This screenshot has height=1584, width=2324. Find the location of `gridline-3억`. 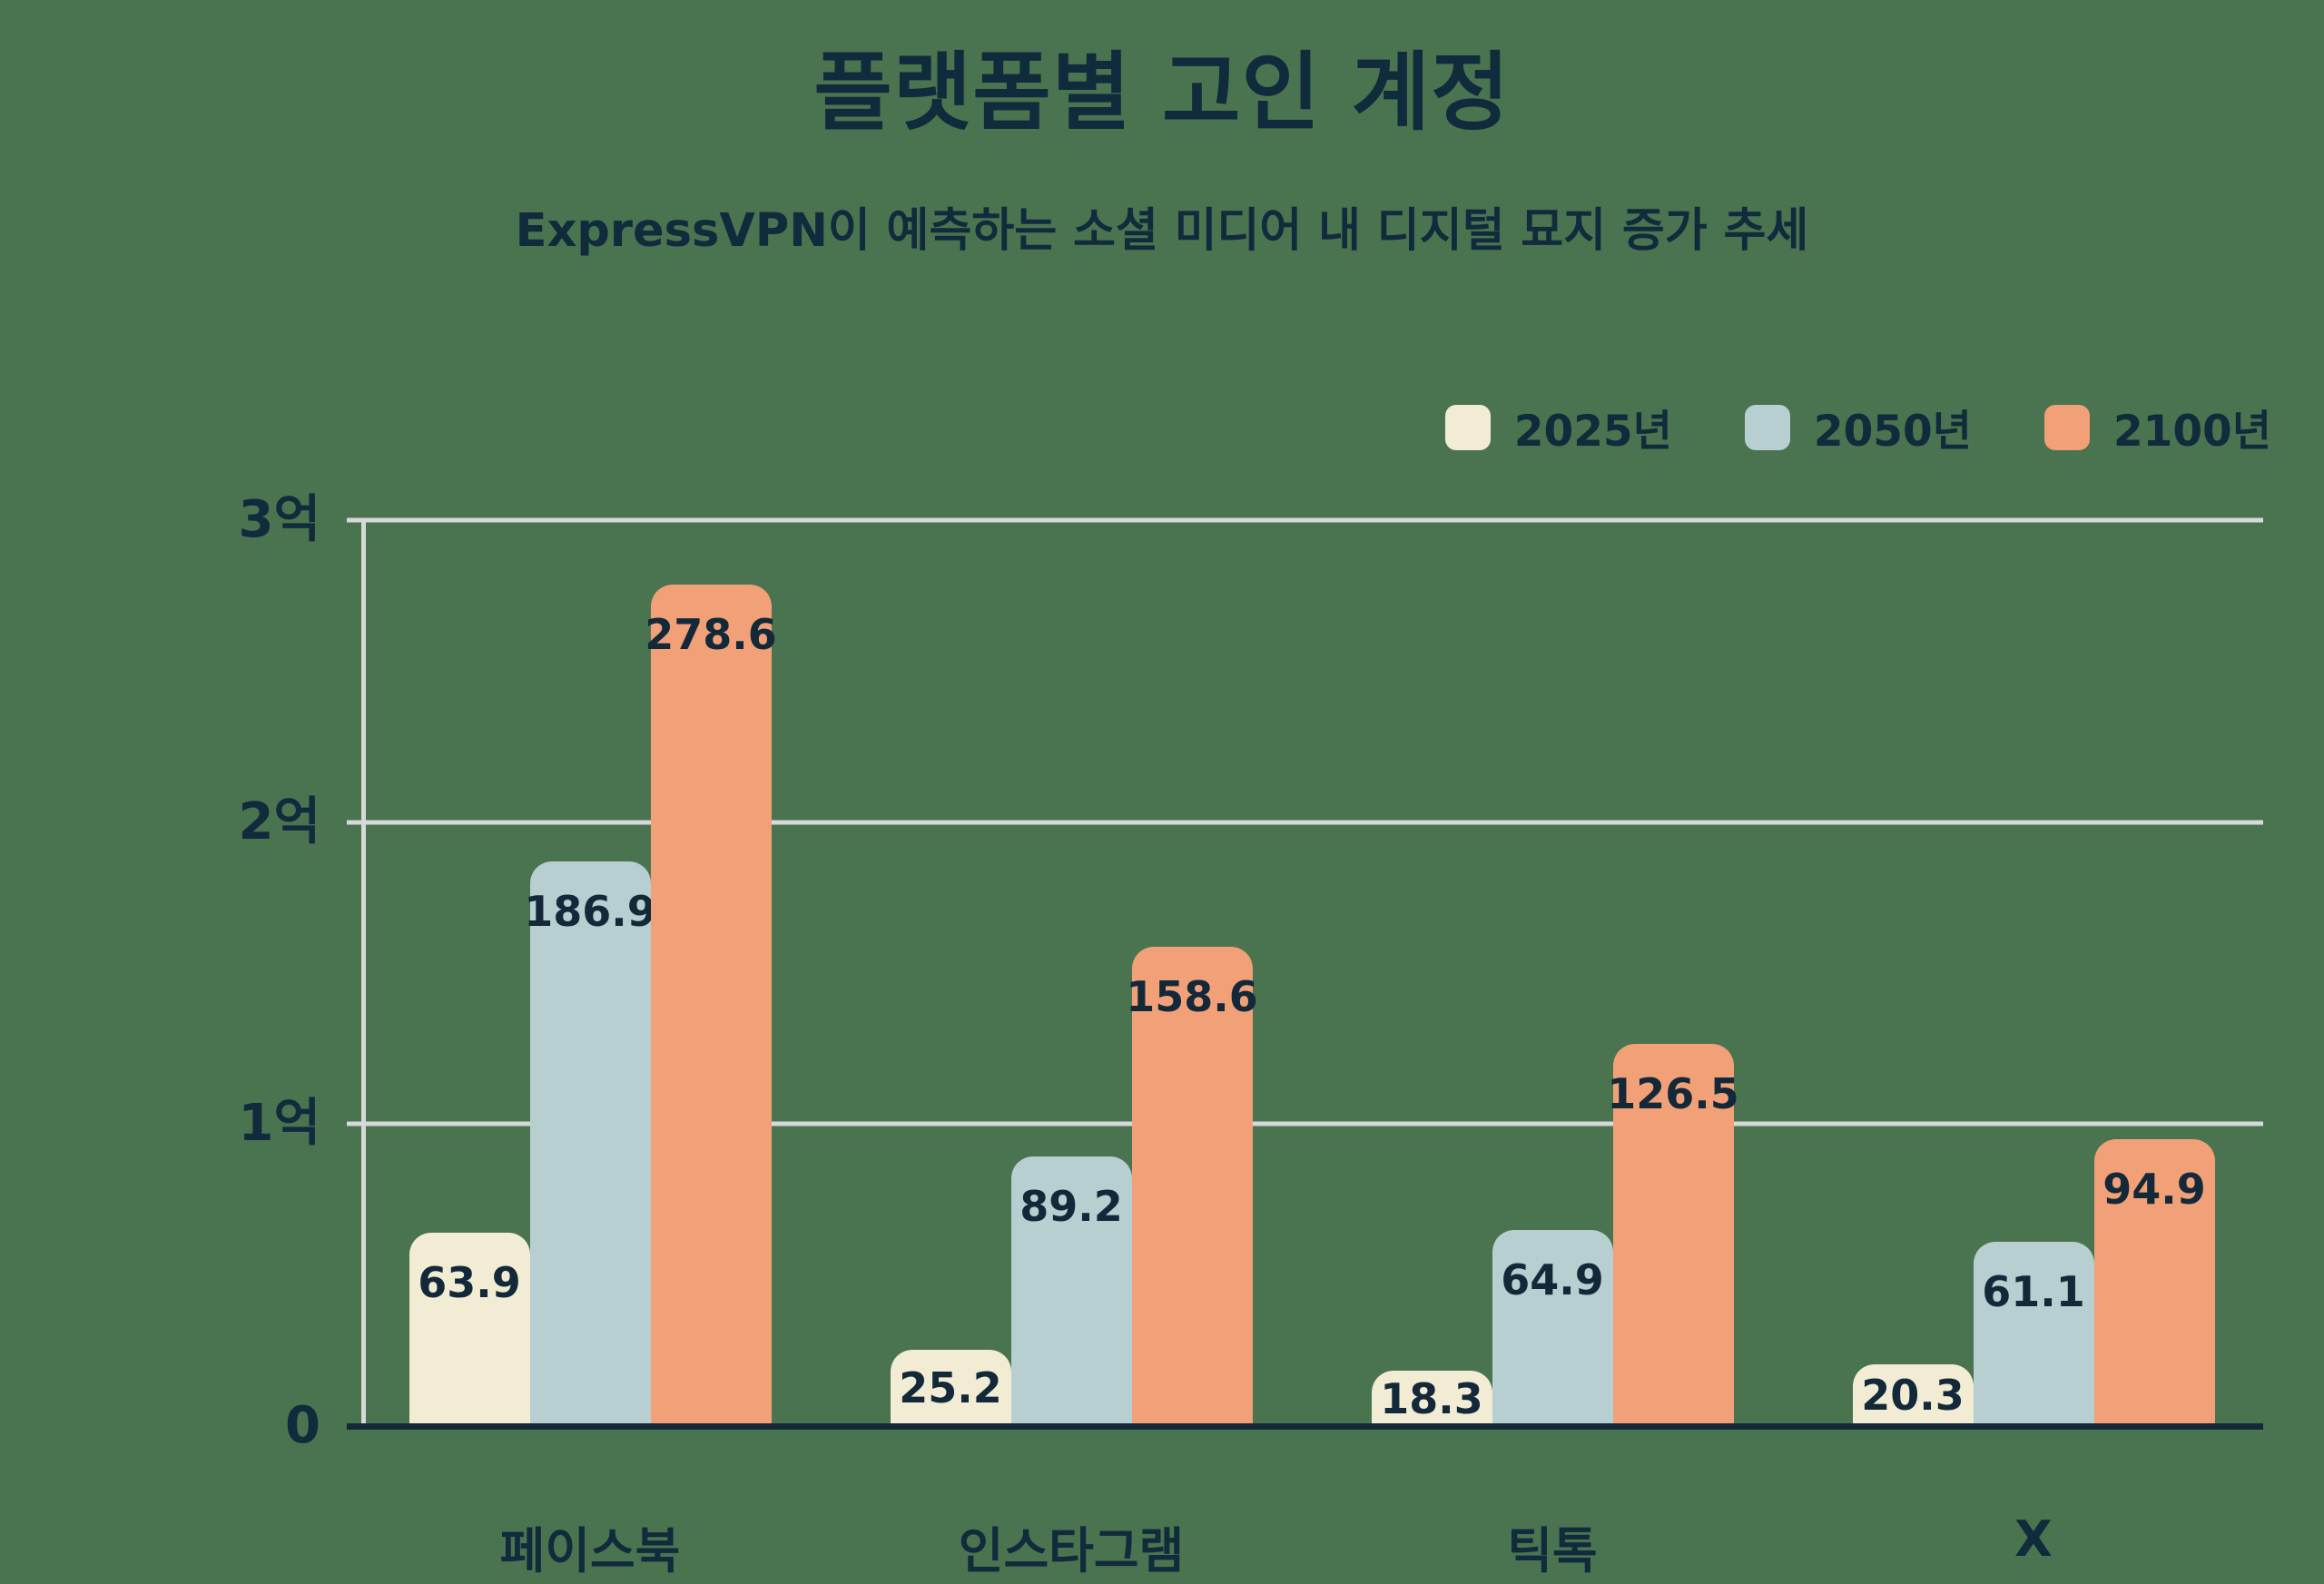

gridline-3억 is located at coordinates (1305, 520).